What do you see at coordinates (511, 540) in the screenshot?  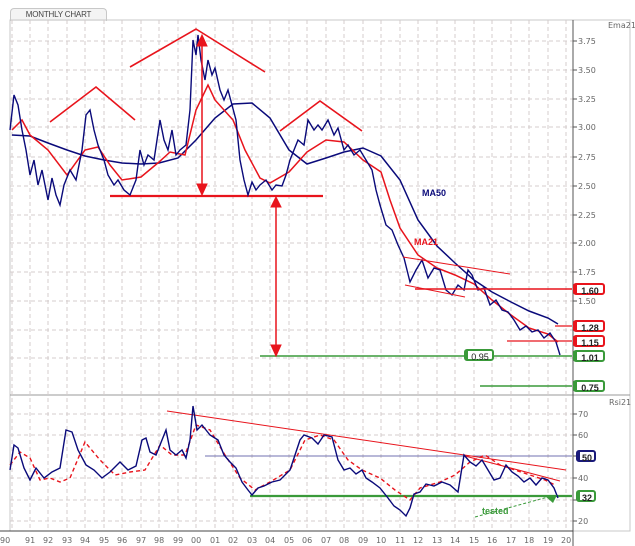 I see `svg-text: 17` at bounding box center [511, 540].